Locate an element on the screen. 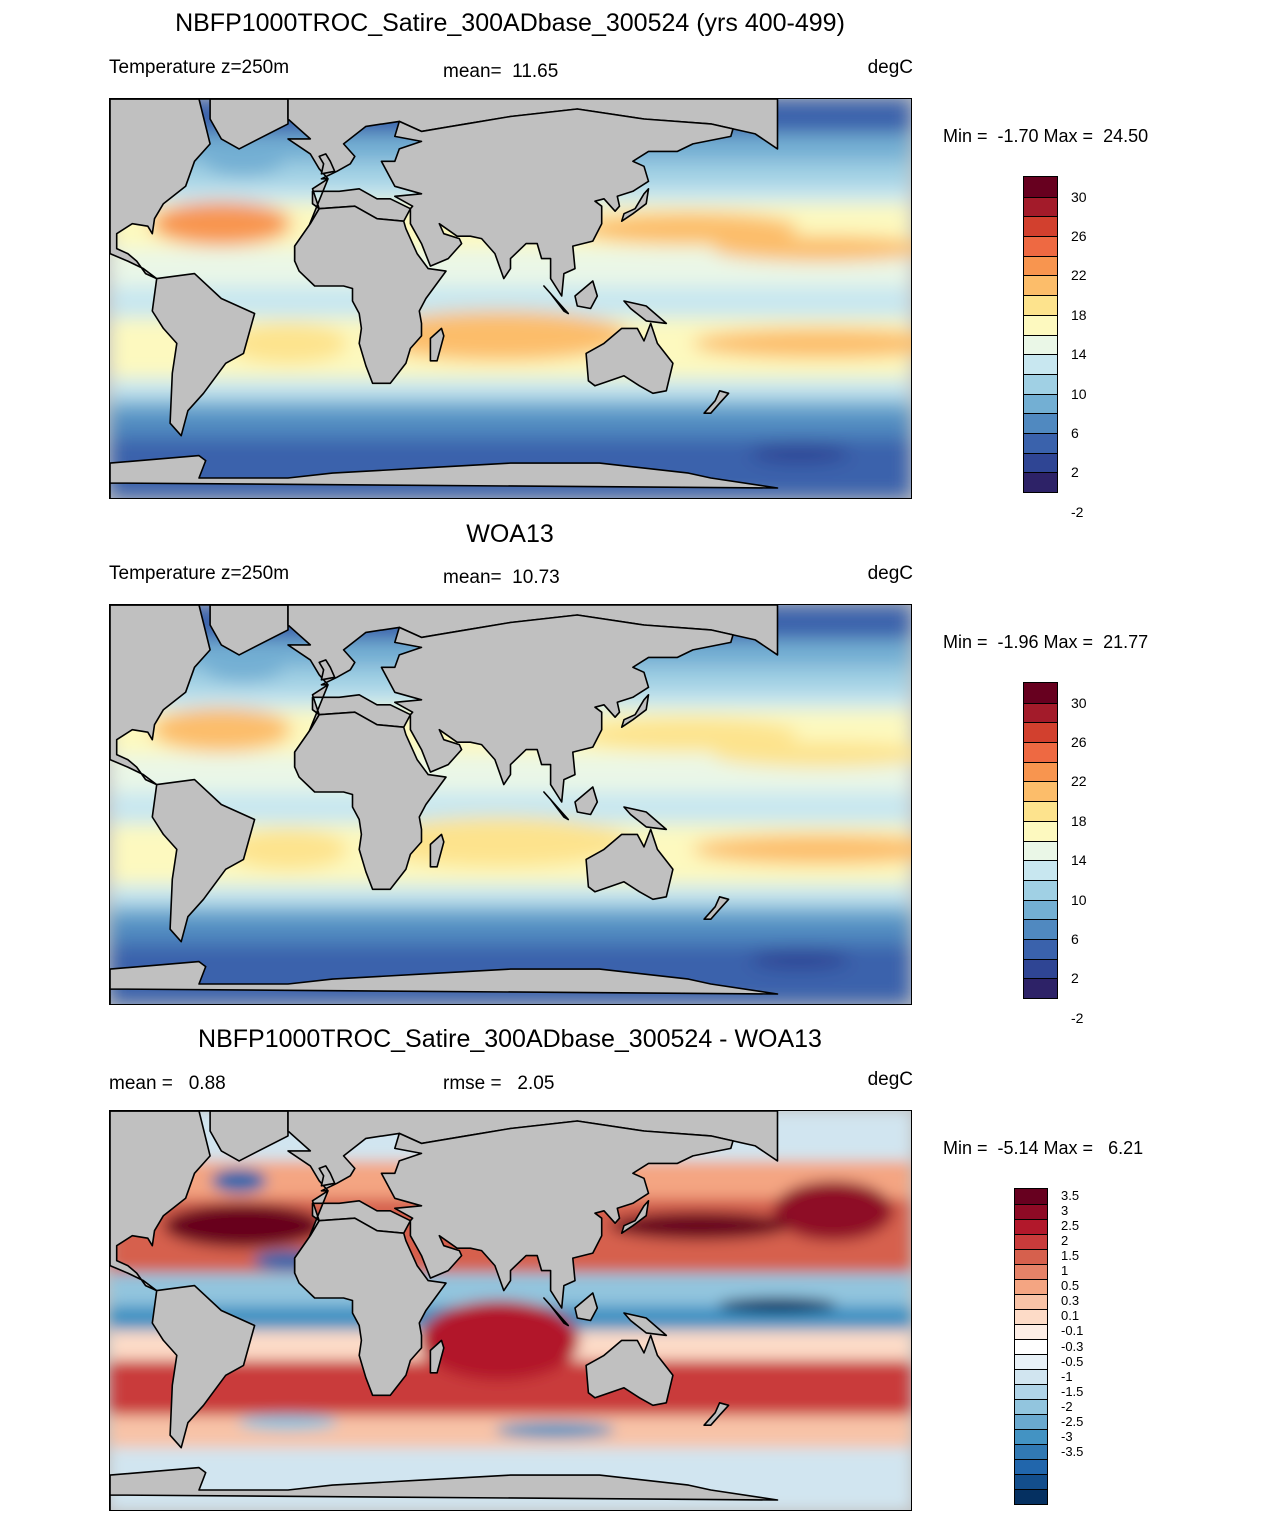 The height and width of the screenshot is (1519, 1285). colorbar-tick-label: -0.1 is located at coordinates (1072, 1331).